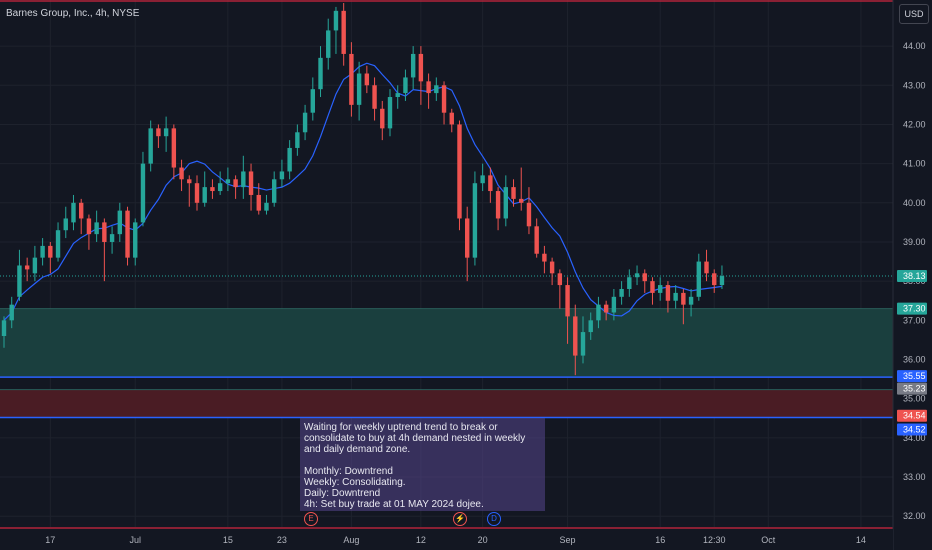 Image resolution: width=932 pixels, height=550 pixels. I want to click on time-tick-label: 12:30, so click(714, 540).